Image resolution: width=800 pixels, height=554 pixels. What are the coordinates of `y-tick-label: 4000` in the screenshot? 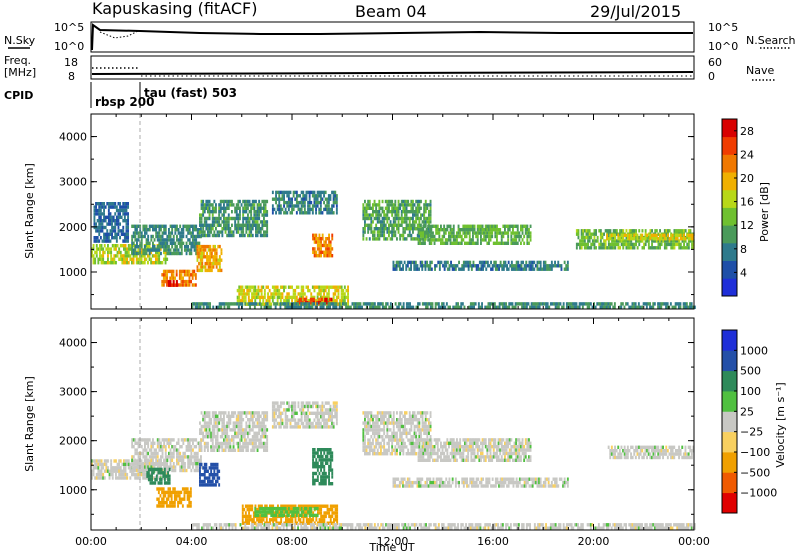 It's located at (73, 137).